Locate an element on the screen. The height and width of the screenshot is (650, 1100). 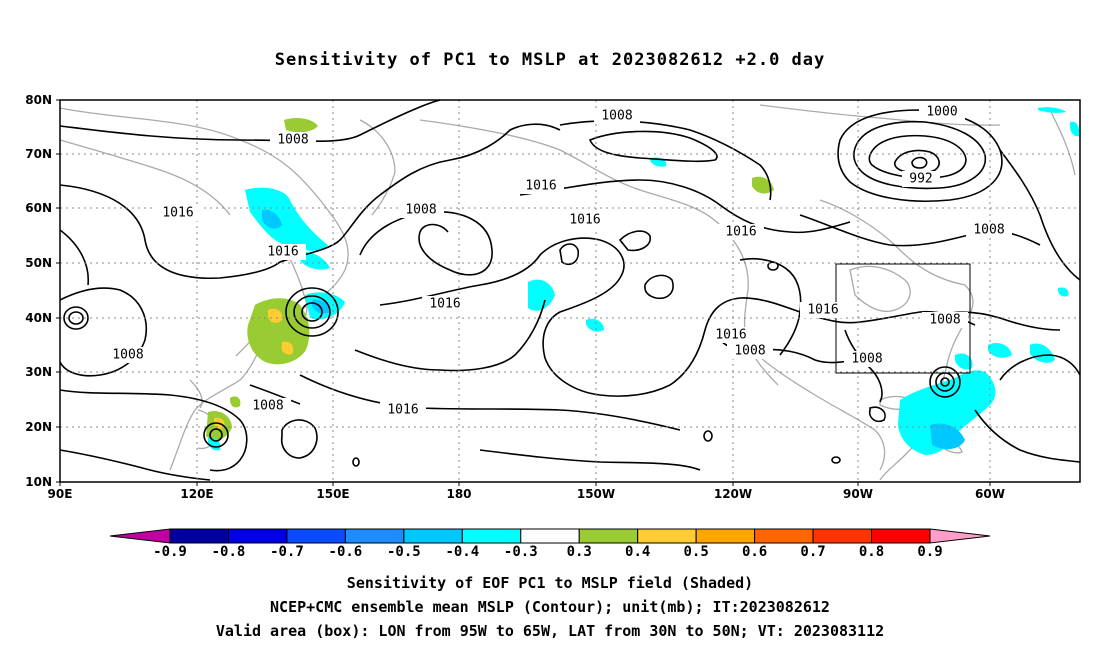
lat-label: 70N is located at coordinates (38, 154).